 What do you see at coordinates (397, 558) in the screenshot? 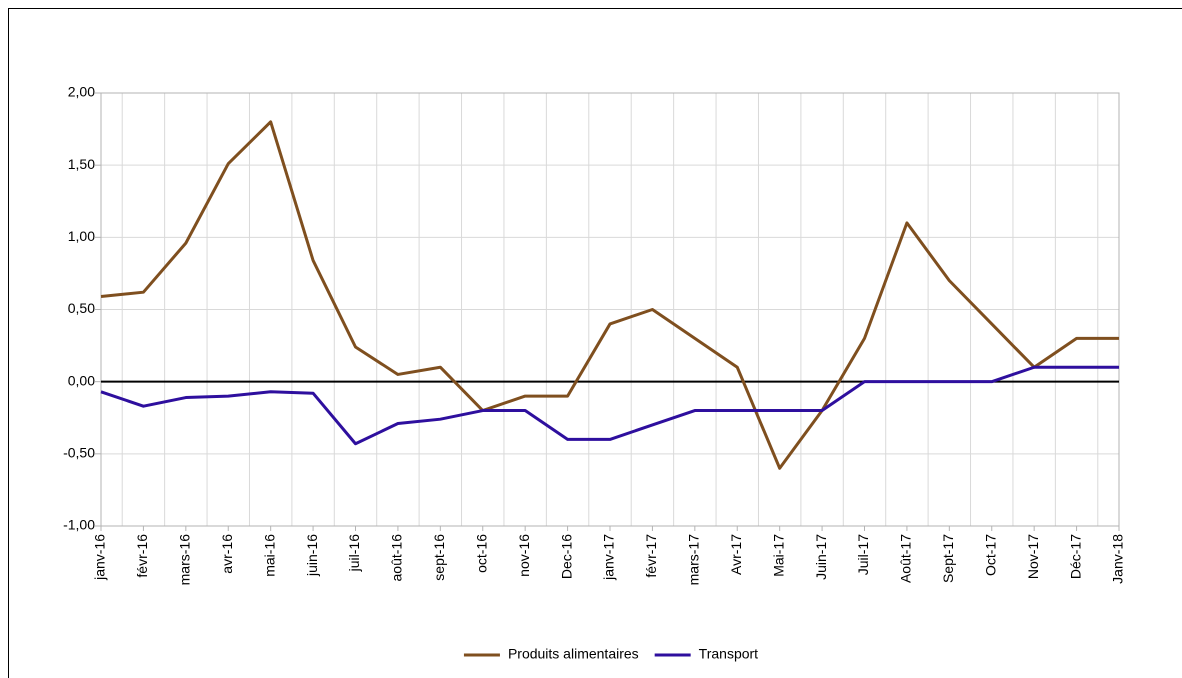
I see `x-tick-label: août-16` at bounding box center [397, 558].